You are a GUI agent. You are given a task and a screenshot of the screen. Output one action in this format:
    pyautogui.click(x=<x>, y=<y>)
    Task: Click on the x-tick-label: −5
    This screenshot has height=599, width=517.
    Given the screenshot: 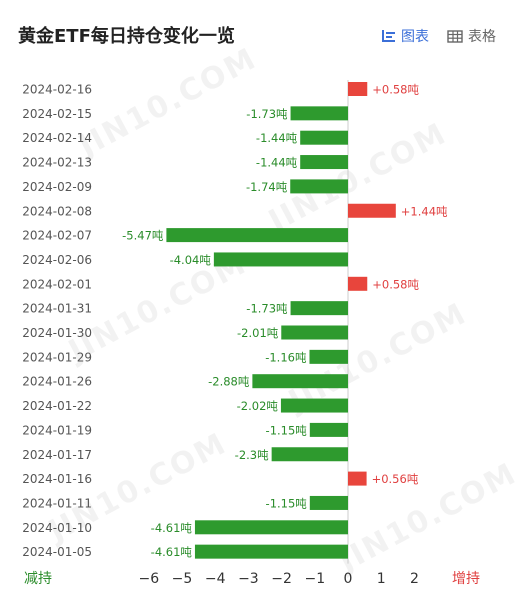 What is the action you would take?
    pyautogui.click(x=182, y=579)
    